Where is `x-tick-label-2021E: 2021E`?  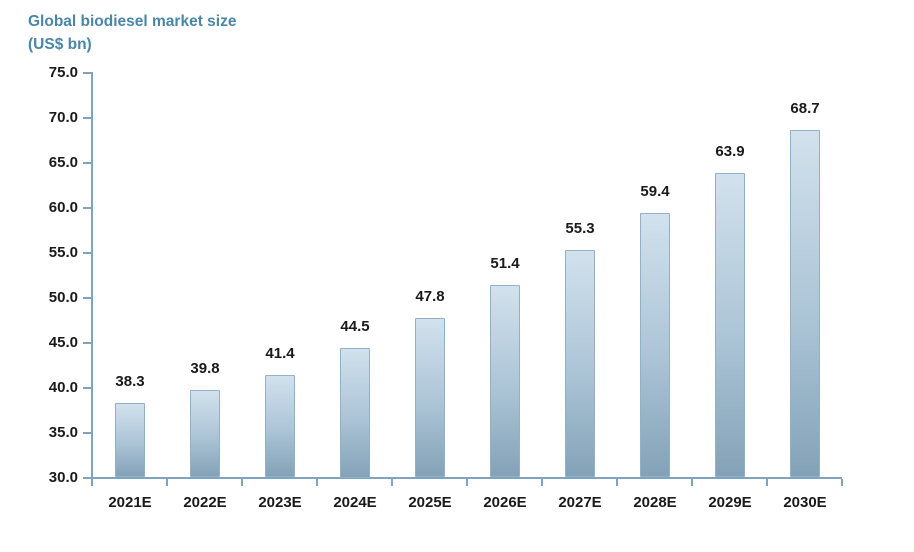
x-tick-label-2021E: 2021E is located at coordinates (130, 502).